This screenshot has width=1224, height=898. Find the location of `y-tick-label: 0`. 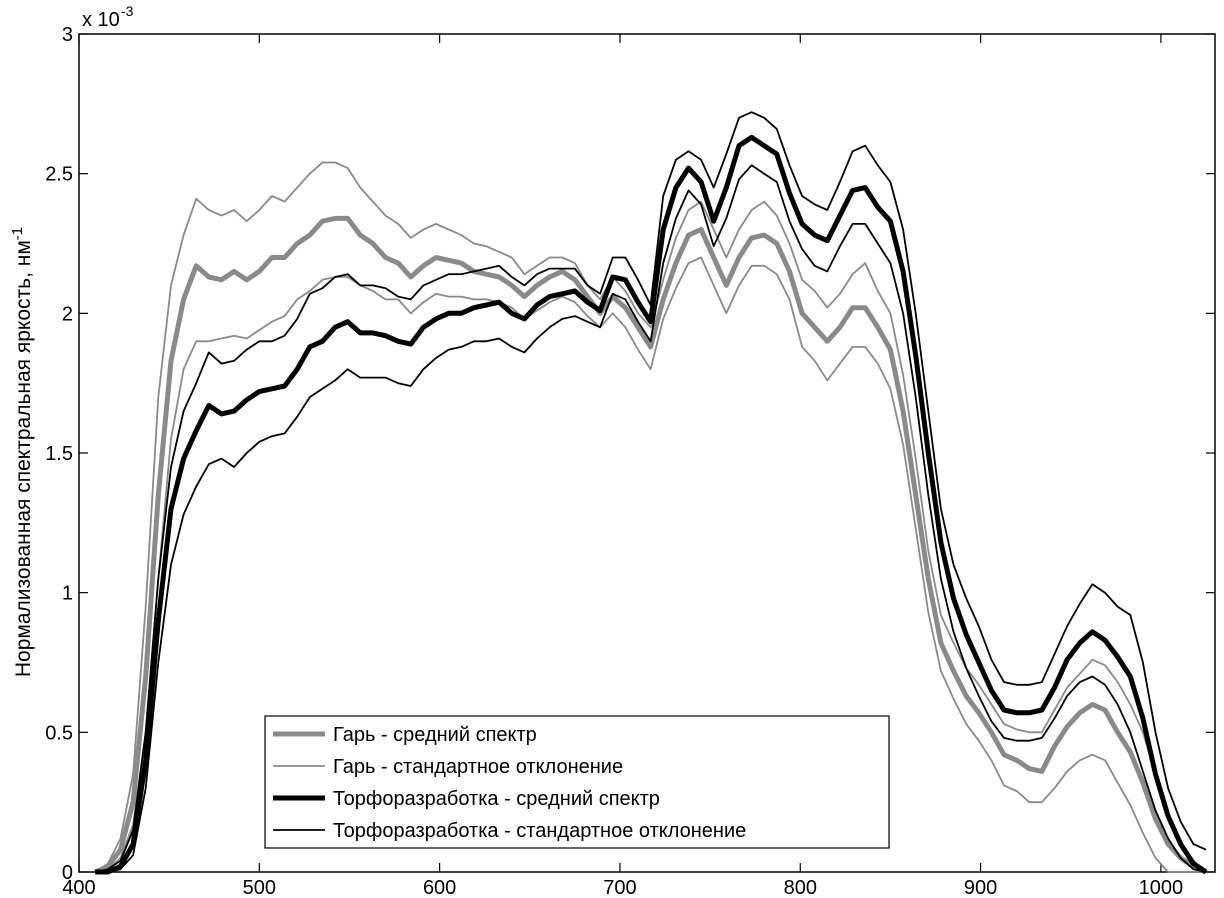

y-tick-label: 0 is located at coordinates (67, 873).